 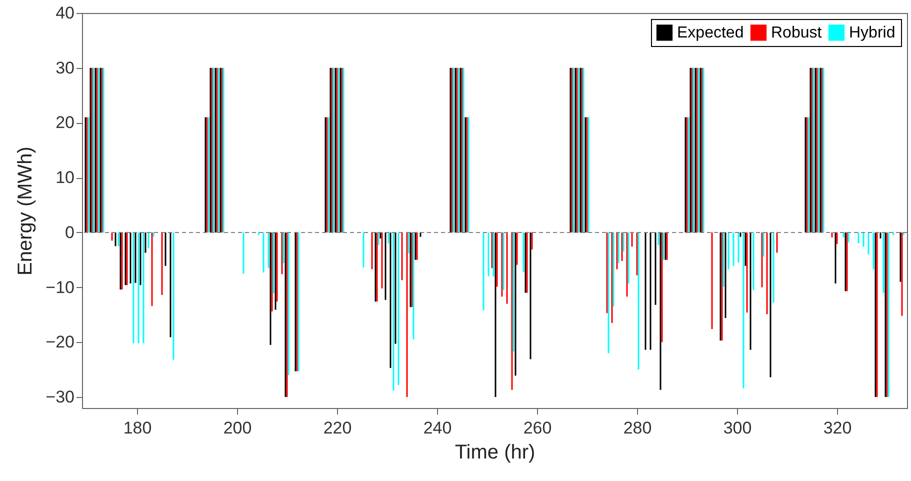 I want to click on x-tick-label: 220, so click(x=337, y=428).